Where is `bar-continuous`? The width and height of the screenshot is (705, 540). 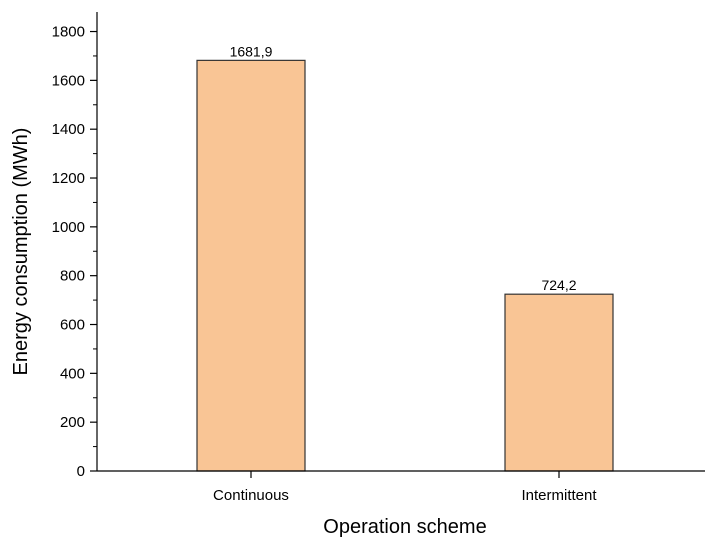
bar-continuous is located at coordinates (251, 265).